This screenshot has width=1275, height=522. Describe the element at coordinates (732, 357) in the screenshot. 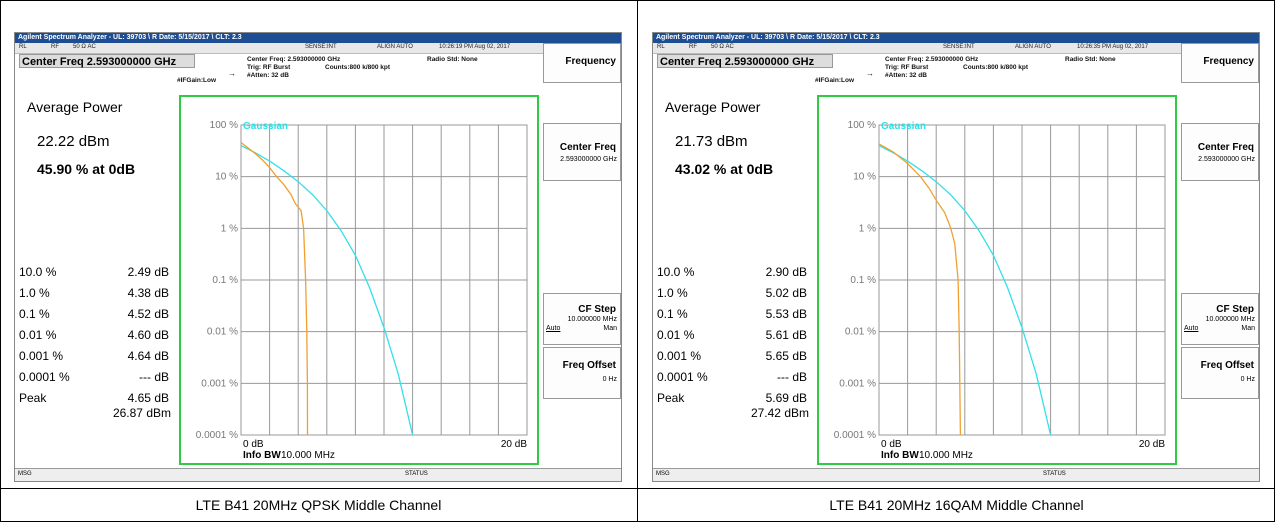

I see `ccdf-row: 0.001 % 5.65 dB` at that location.